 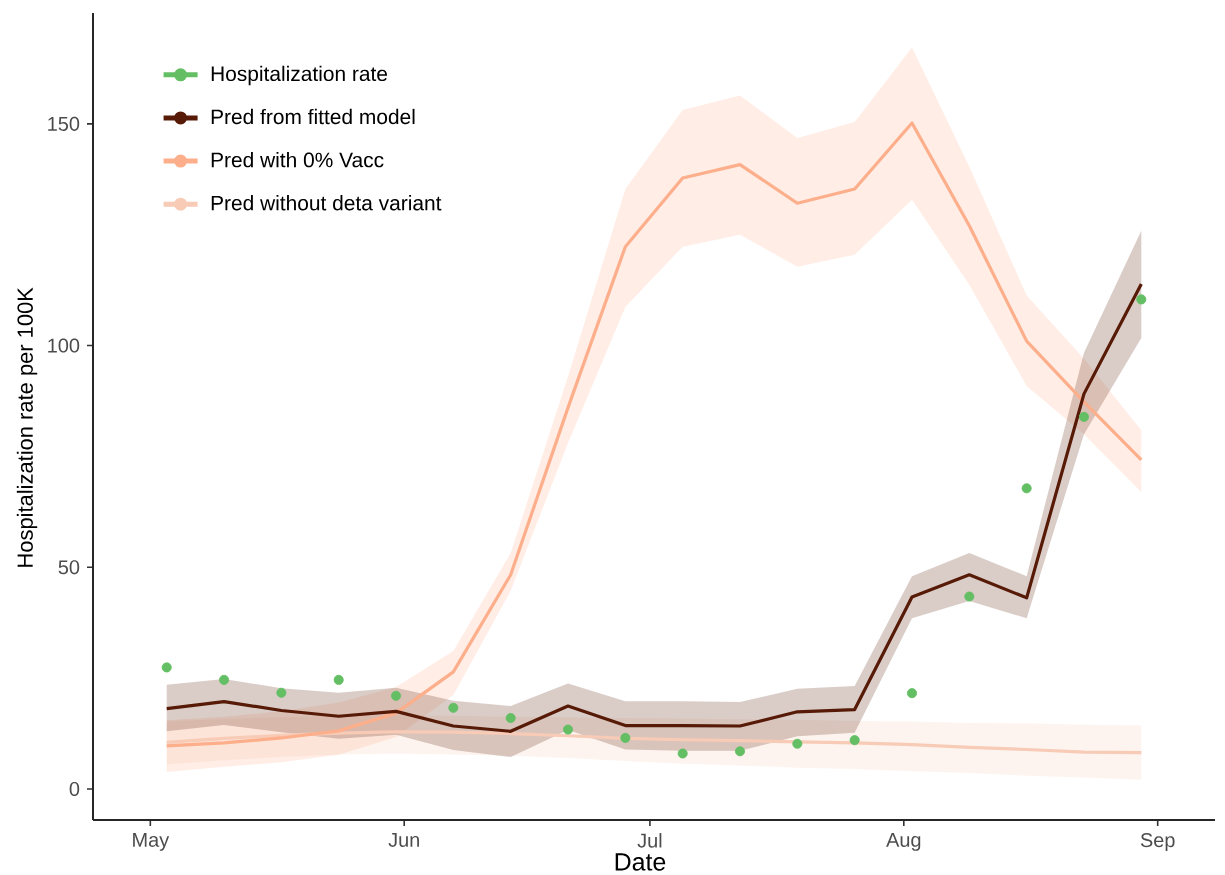 What do you see at coordinates (299, 75) in the screenshot?
I see `legend-label: Hospitalization rate` at bounding box center [299, 75].